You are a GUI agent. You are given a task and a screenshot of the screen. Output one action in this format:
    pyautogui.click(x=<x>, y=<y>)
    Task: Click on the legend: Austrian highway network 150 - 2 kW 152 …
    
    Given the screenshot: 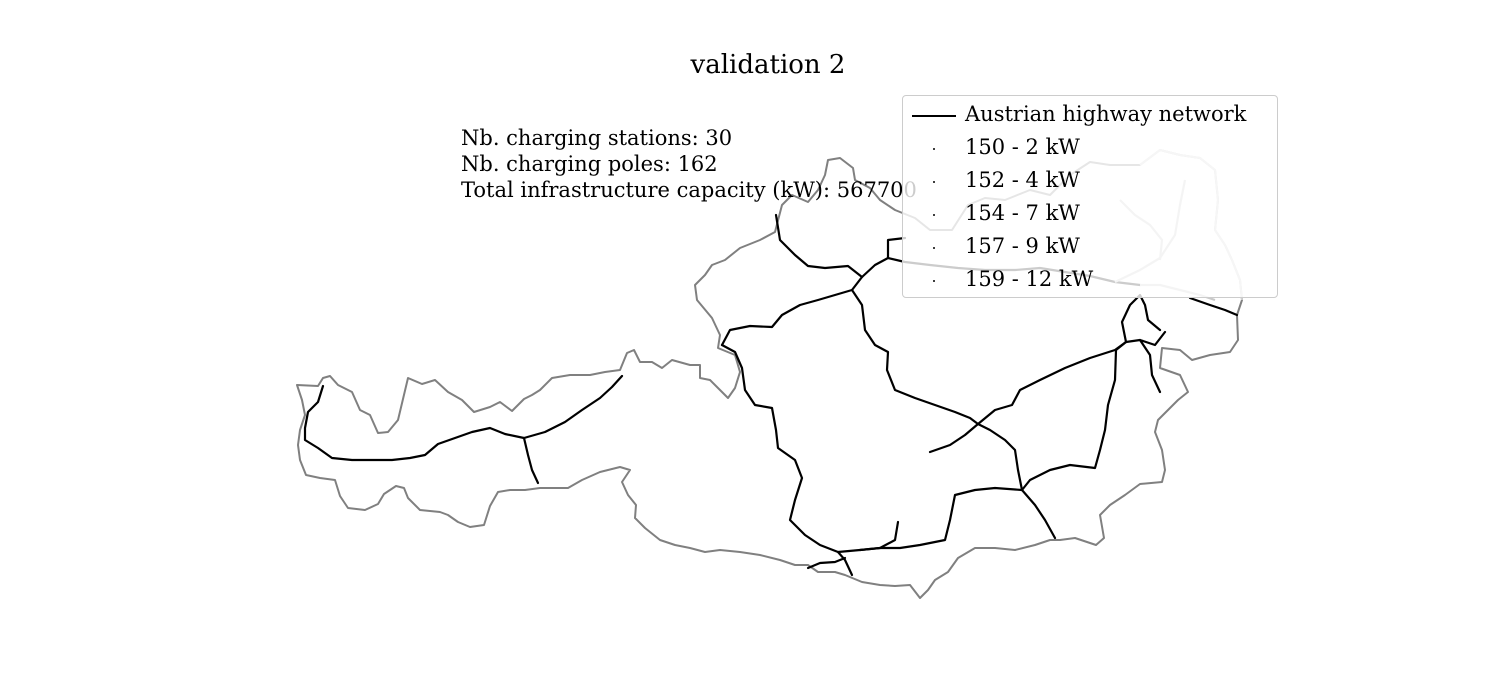 What is the action you would take?
    pyautogui.click(x=1090, y=196)
    